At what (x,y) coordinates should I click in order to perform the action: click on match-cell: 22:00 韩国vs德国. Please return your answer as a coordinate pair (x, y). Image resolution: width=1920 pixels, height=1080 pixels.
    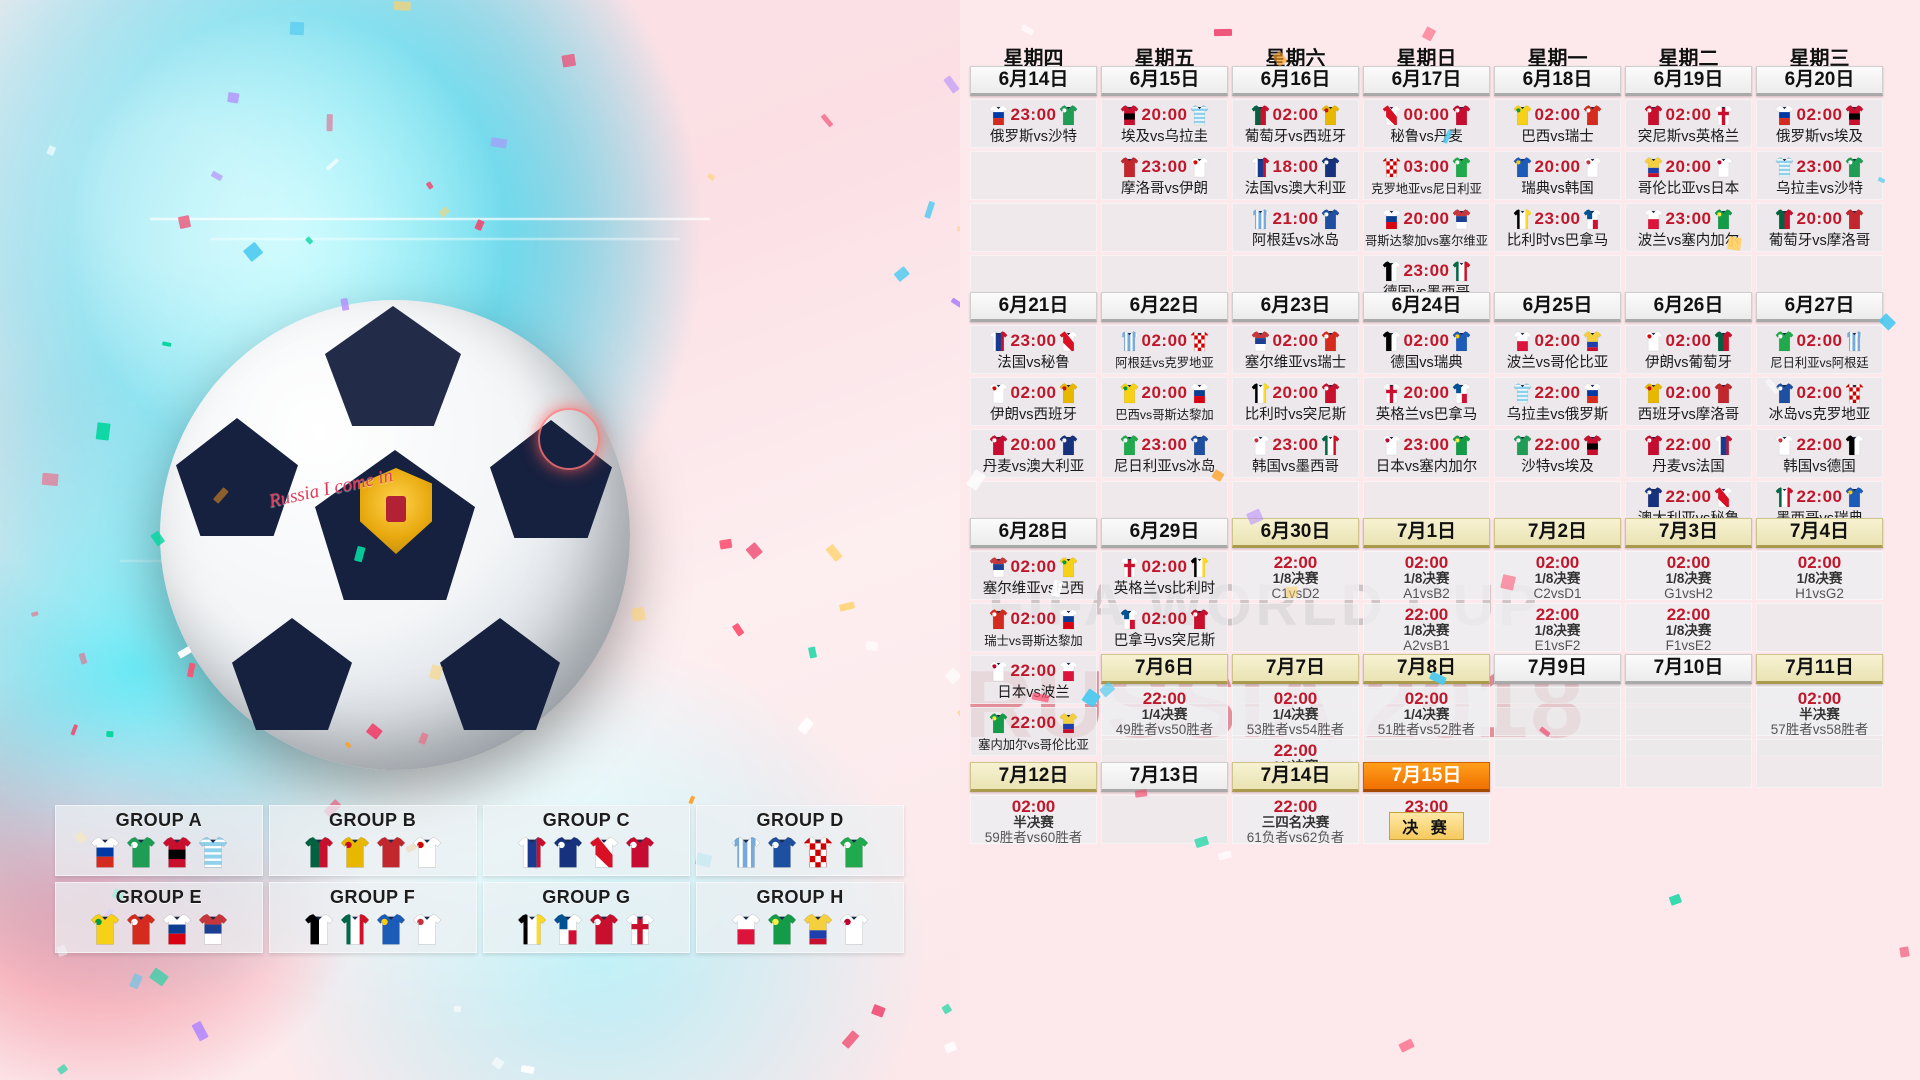
    Looking at the image, I should click on (1819, 453).